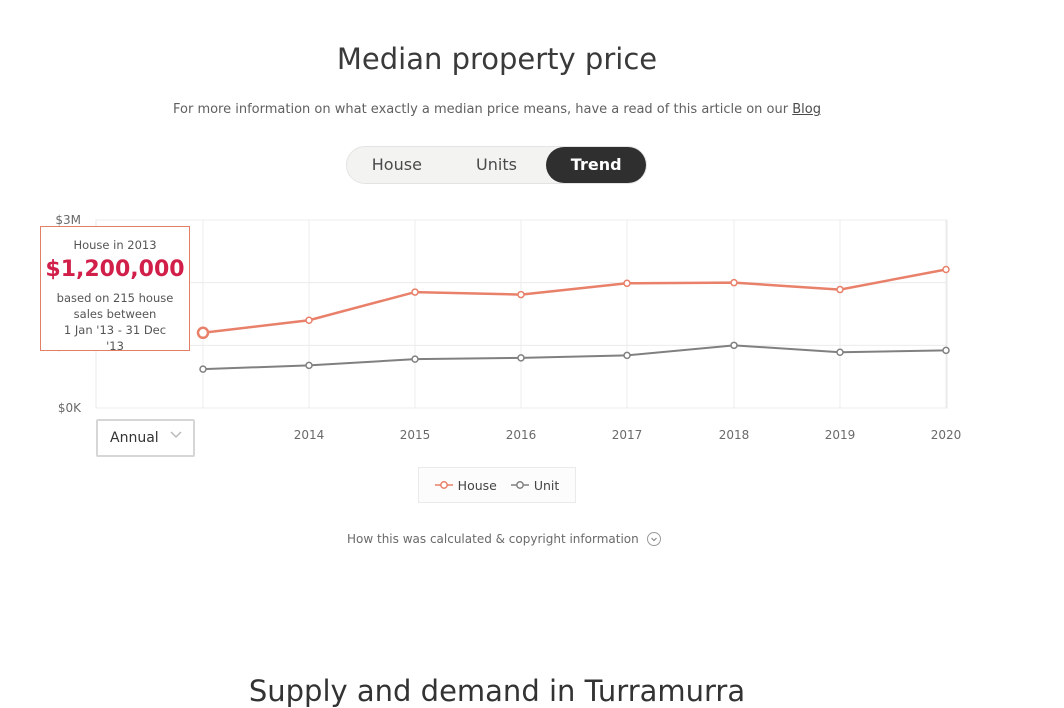  Describe the element at coordinates (134, 438) in the screenshot. I see `period-select-value: Annual` at that location.